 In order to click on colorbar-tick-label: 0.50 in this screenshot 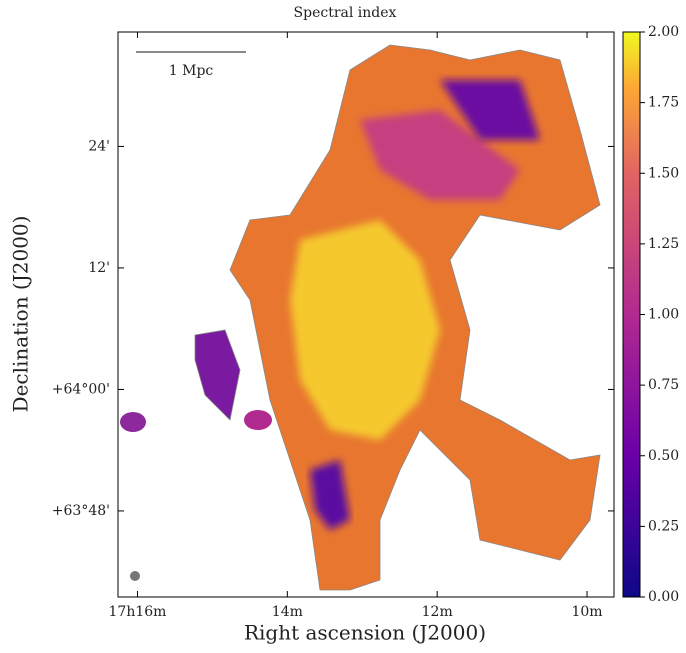, I will do `click(663, 456)`.